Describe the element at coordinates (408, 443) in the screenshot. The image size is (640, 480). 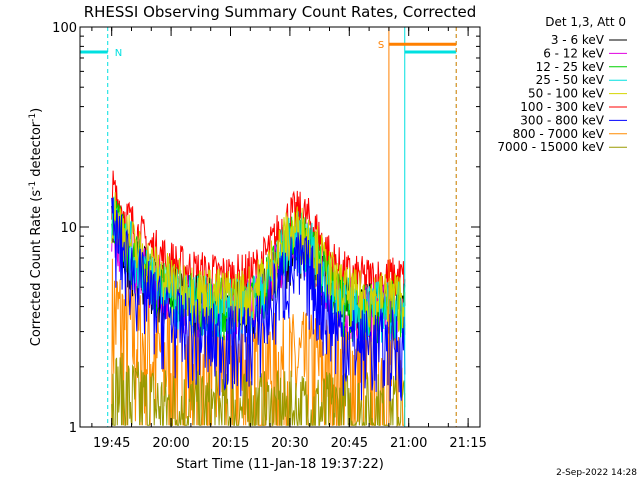
I see `x-tick-label: 21:00` at that location.